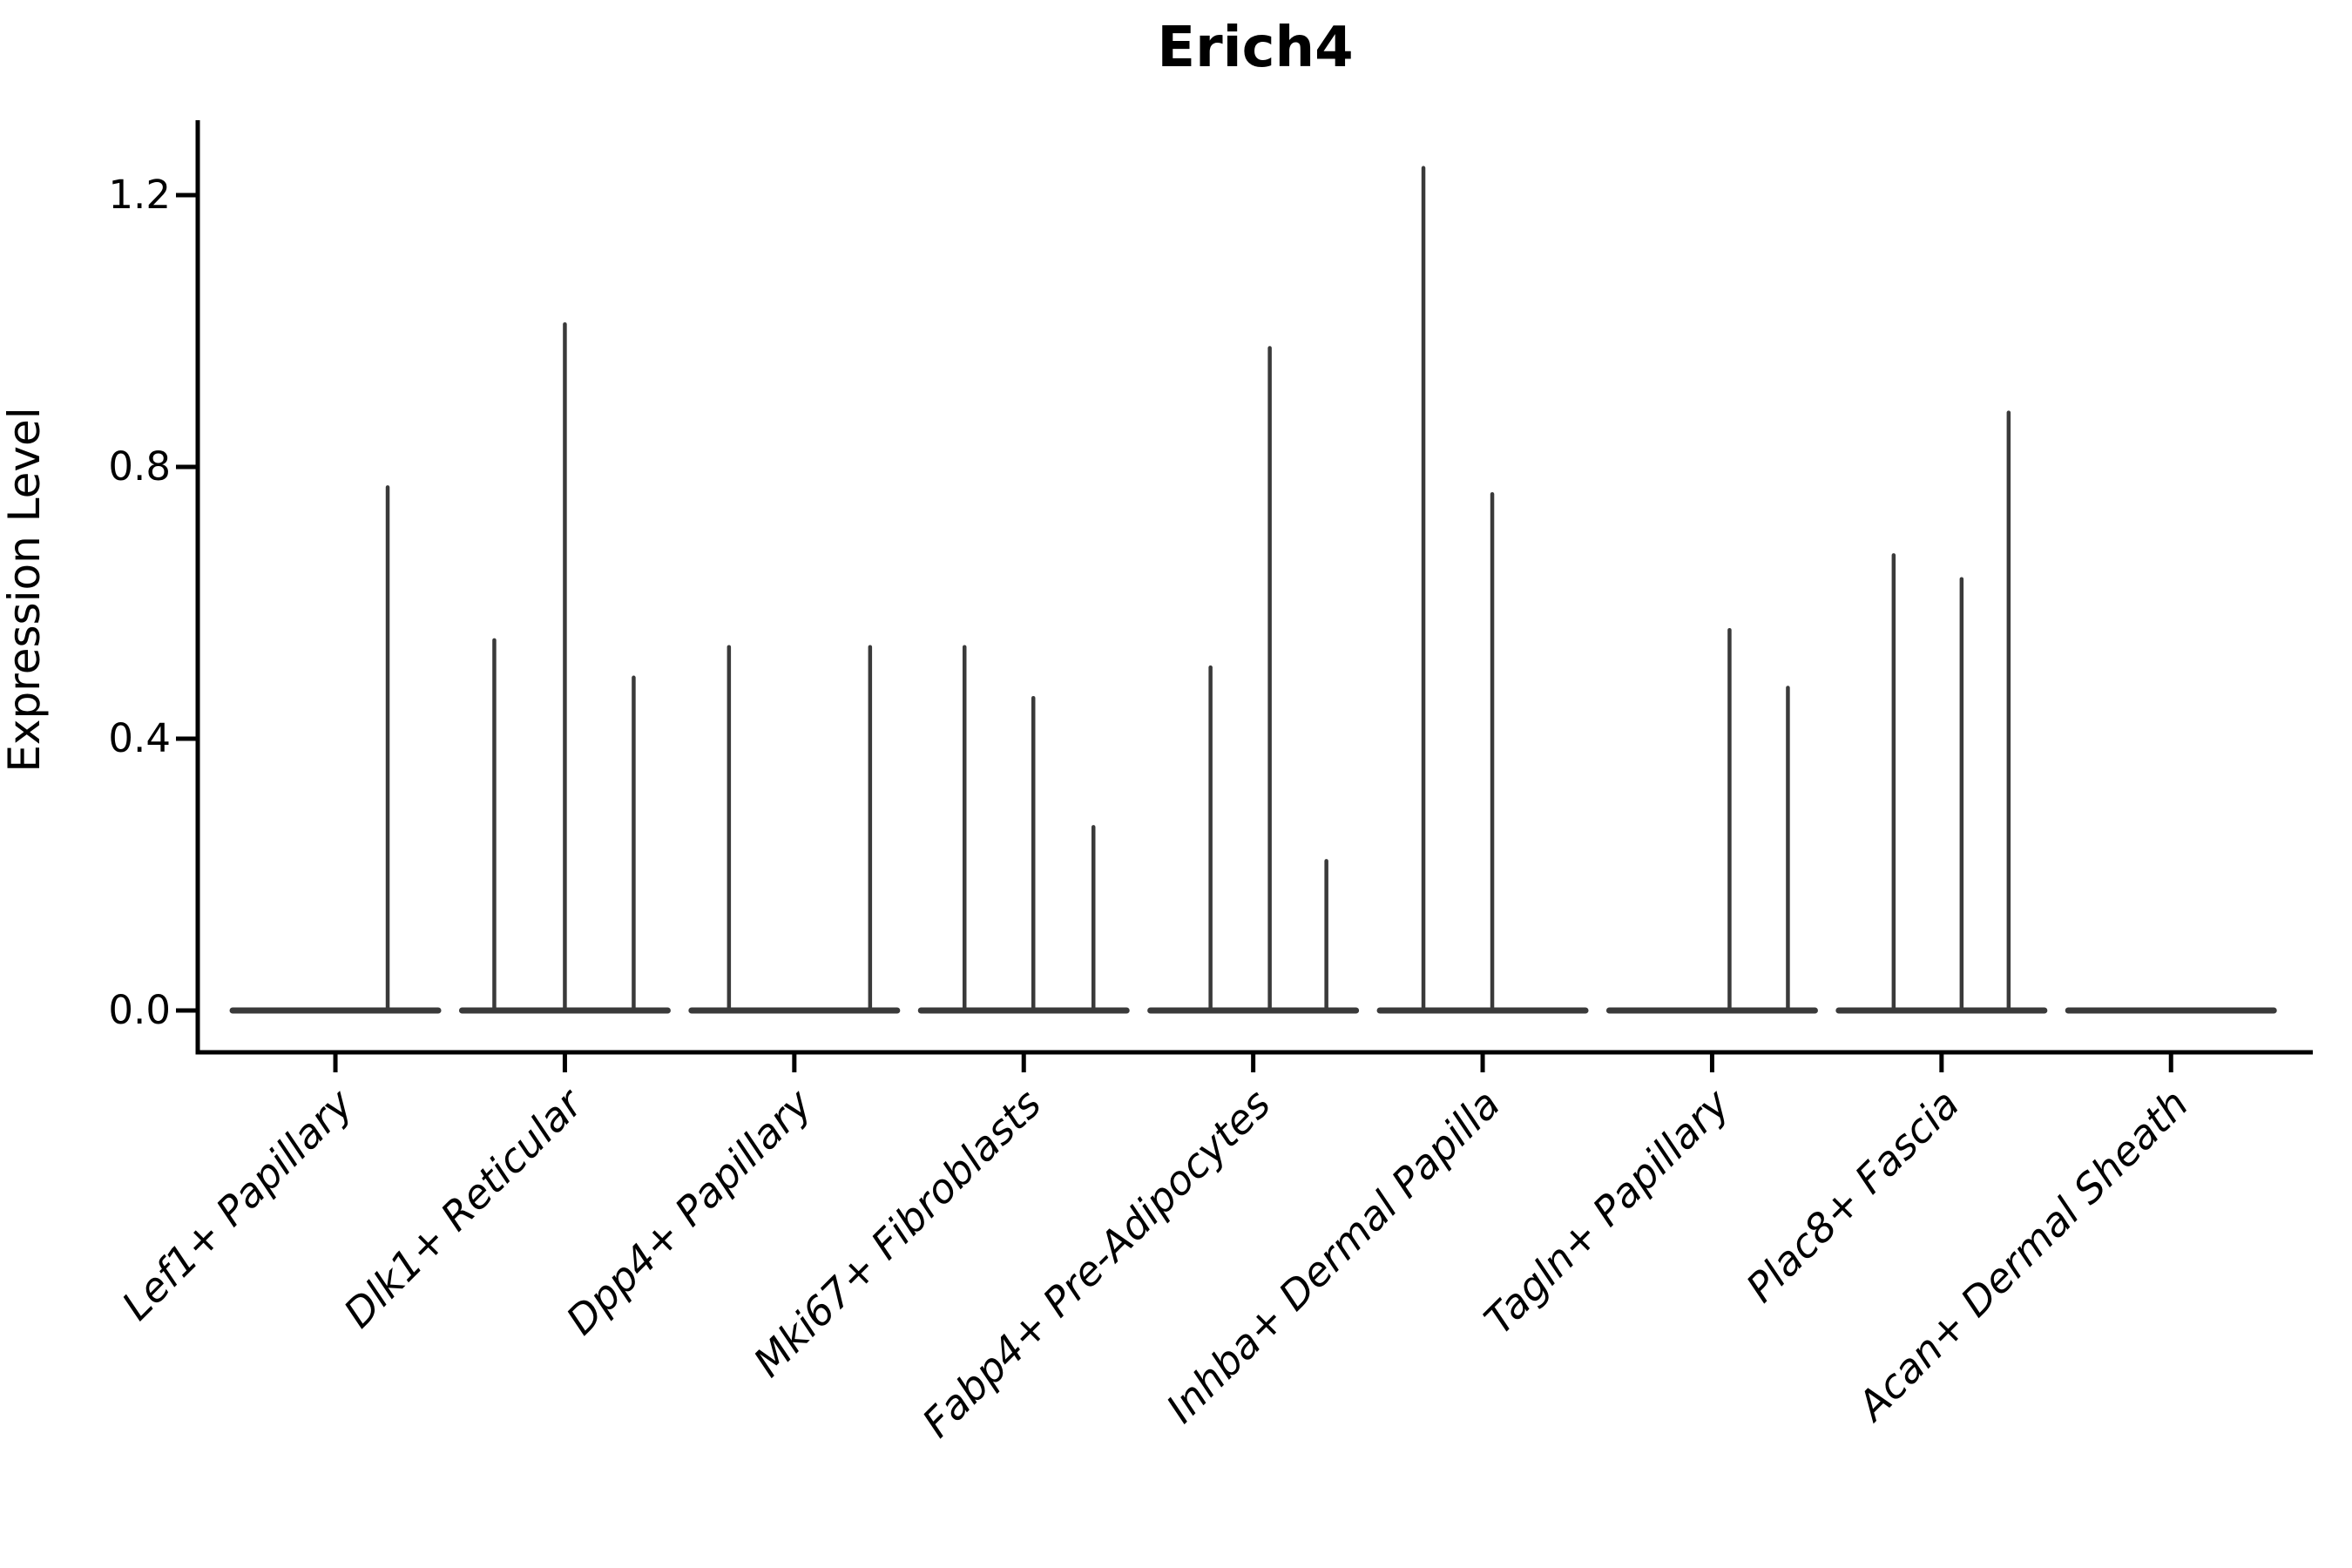 The width and height of the screenshot is (2352, 1568). I want to click on chart-title: Erich4, so click(1255, 48).